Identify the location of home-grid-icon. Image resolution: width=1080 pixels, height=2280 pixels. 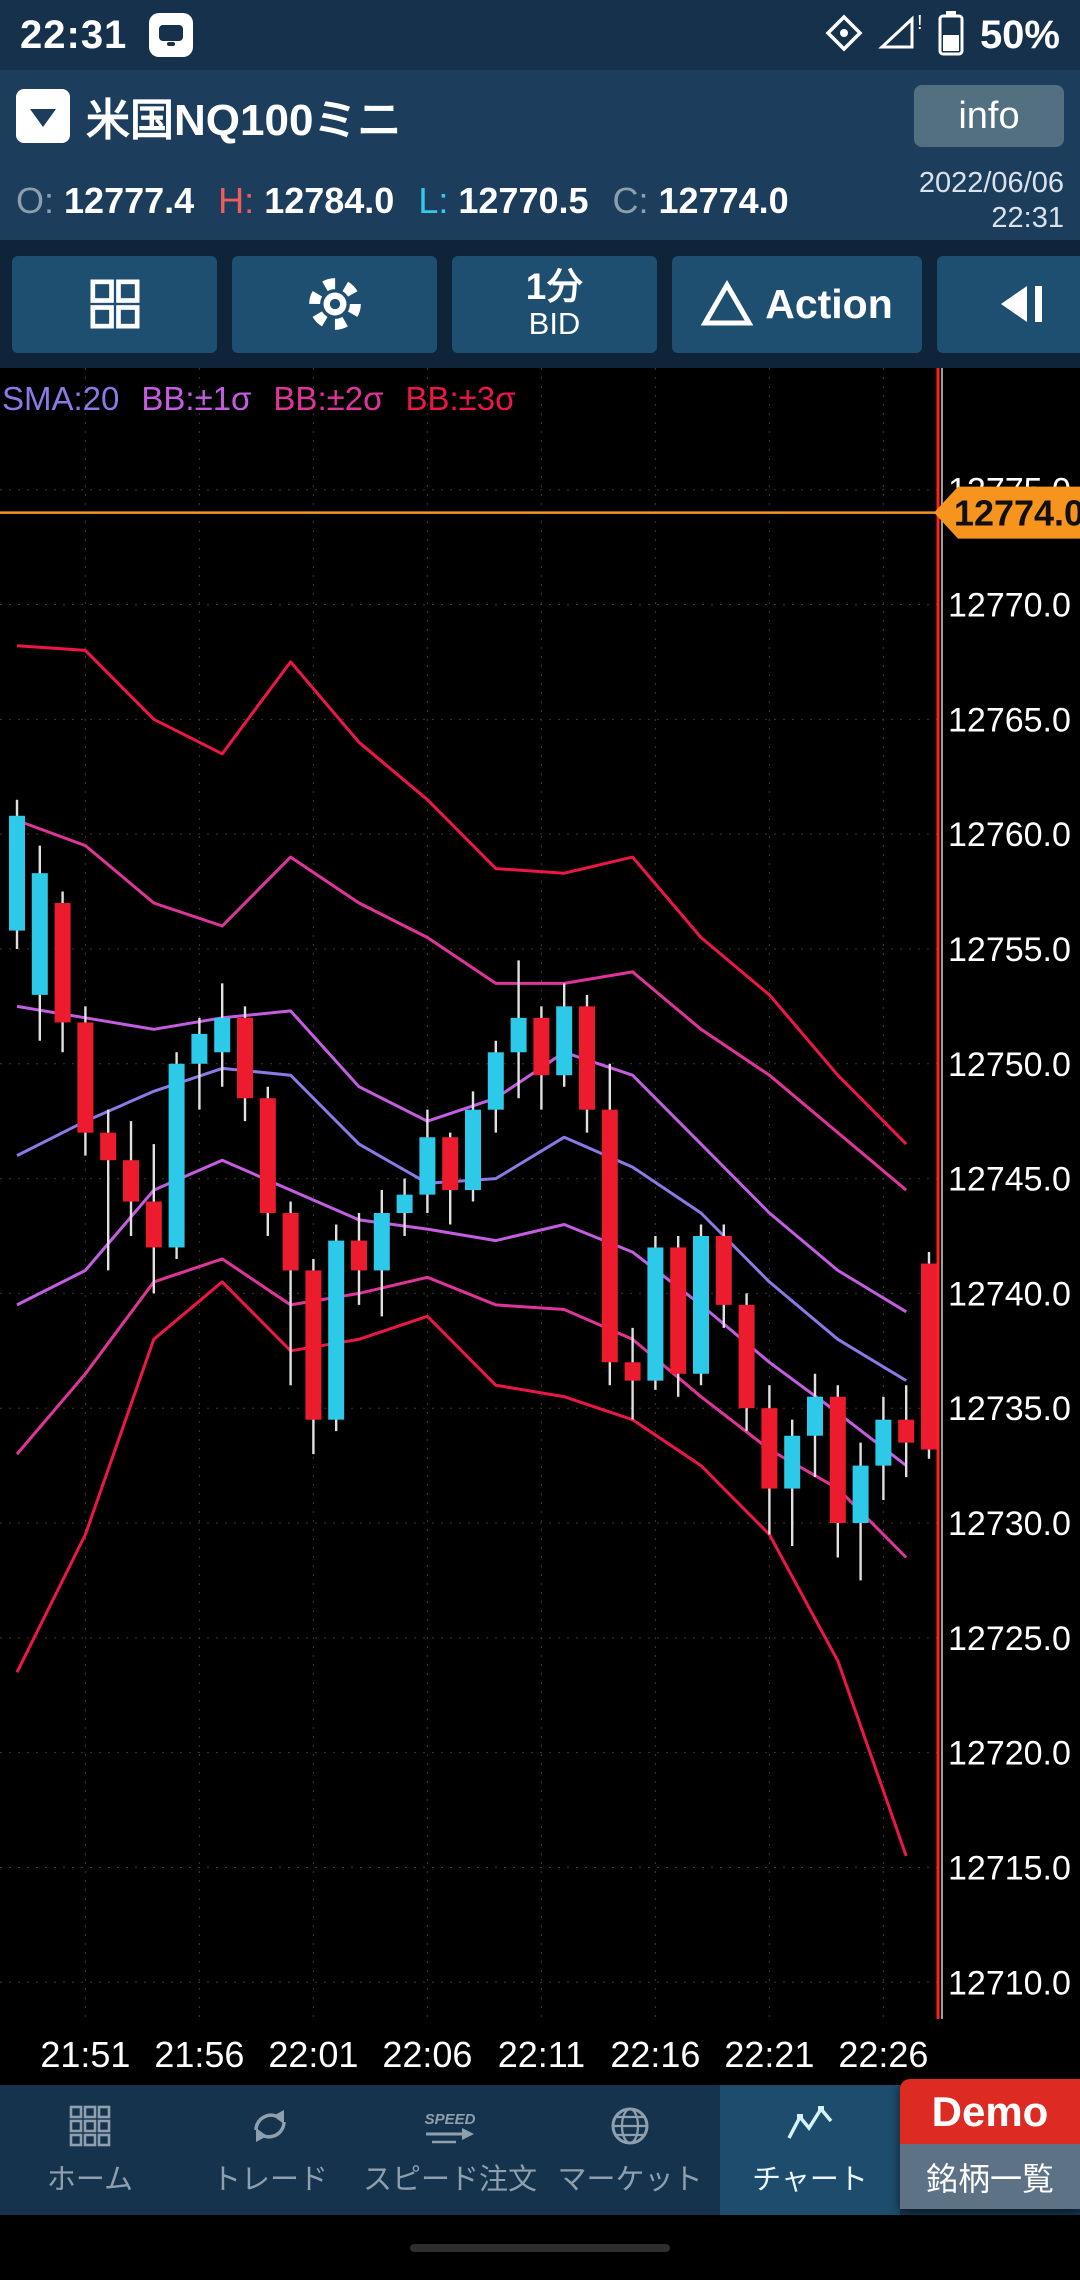
(90, 2126).